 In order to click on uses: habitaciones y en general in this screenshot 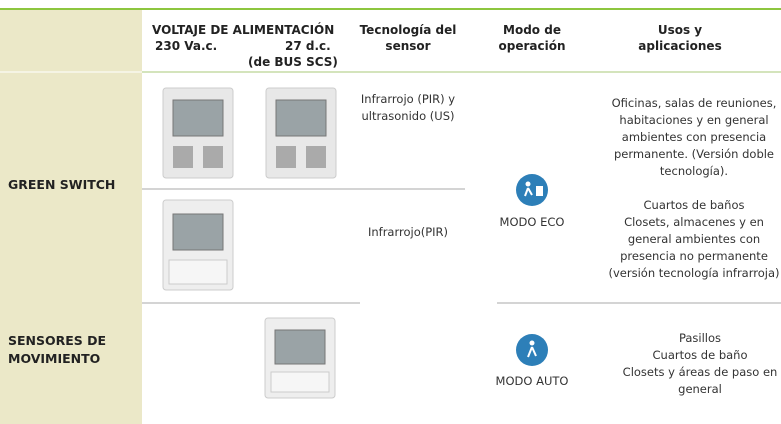, I will do `click(694, 120)`.